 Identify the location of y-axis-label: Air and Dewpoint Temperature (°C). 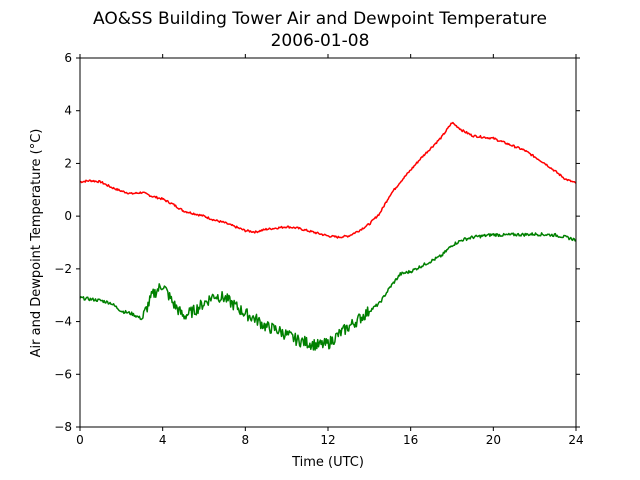
(36, 243).